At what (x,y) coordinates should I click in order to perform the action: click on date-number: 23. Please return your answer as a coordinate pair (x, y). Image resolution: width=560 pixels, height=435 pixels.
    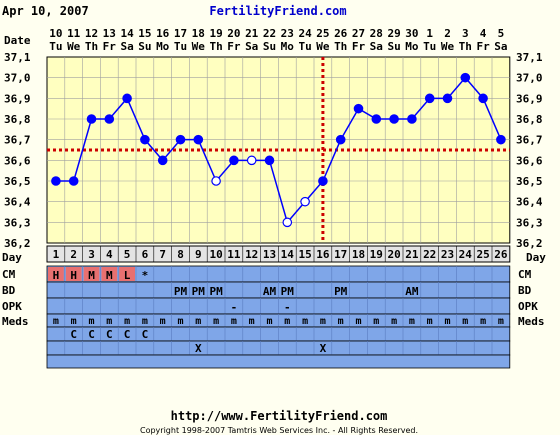
    Looking at the image, I should click on (287, 33).